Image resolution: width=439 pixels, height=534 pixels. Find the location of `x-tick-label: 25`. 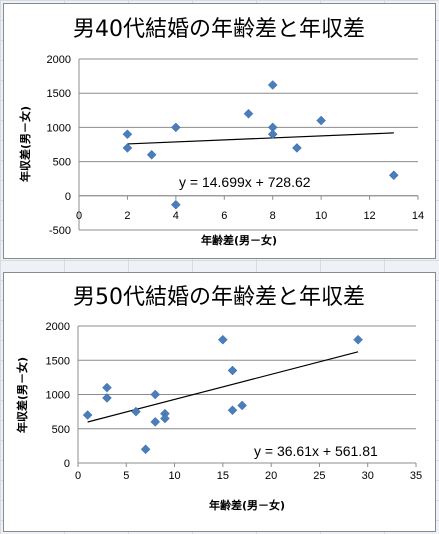

x-tick-label: 25 is located at coordinates (319, 476).